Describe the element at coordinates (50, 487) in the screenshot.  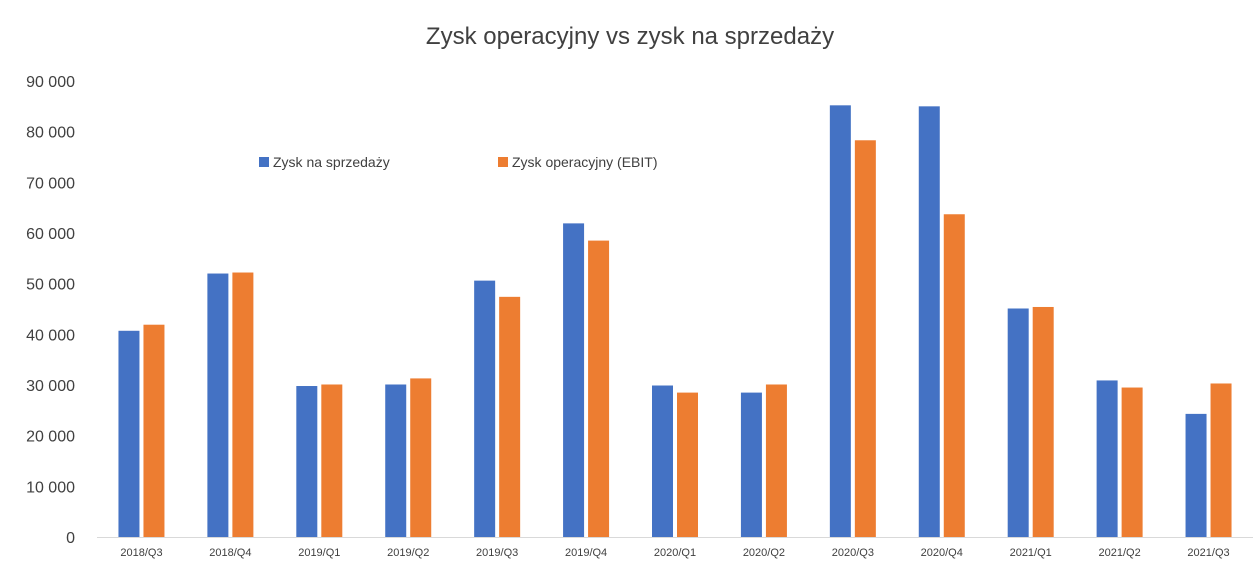
I see `y-tick-label: 10 000` at that location.